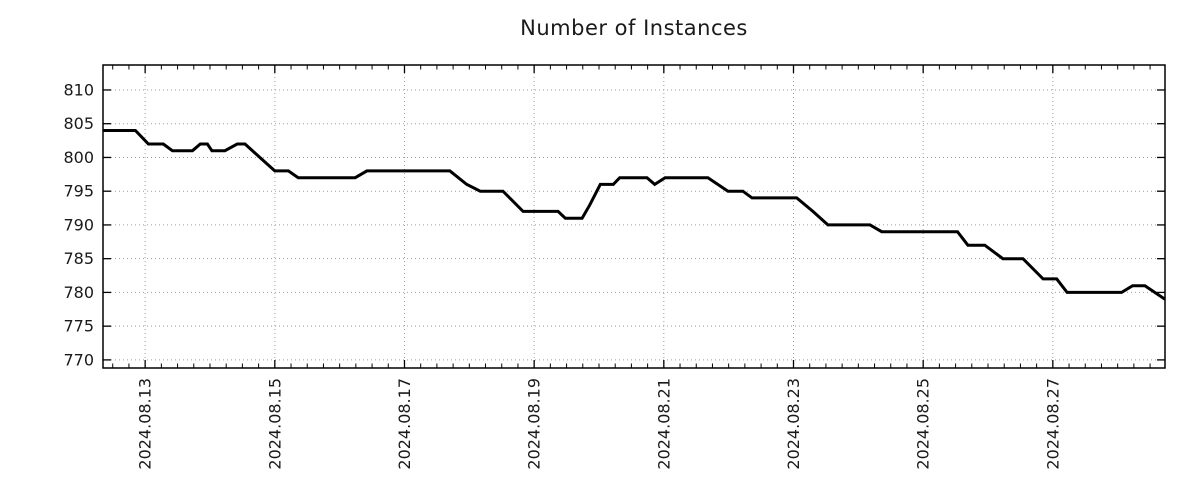  Describe the element at coordinates (404, 424) in the screenshot. I see `x-tick-label: 2024.08.17` at that location.